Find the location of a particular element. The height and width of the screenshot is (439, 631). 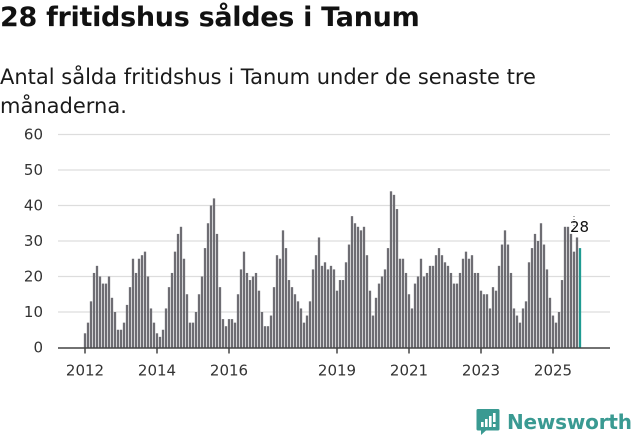

y-tick-label: 50 is located at coordinates (33, 170).